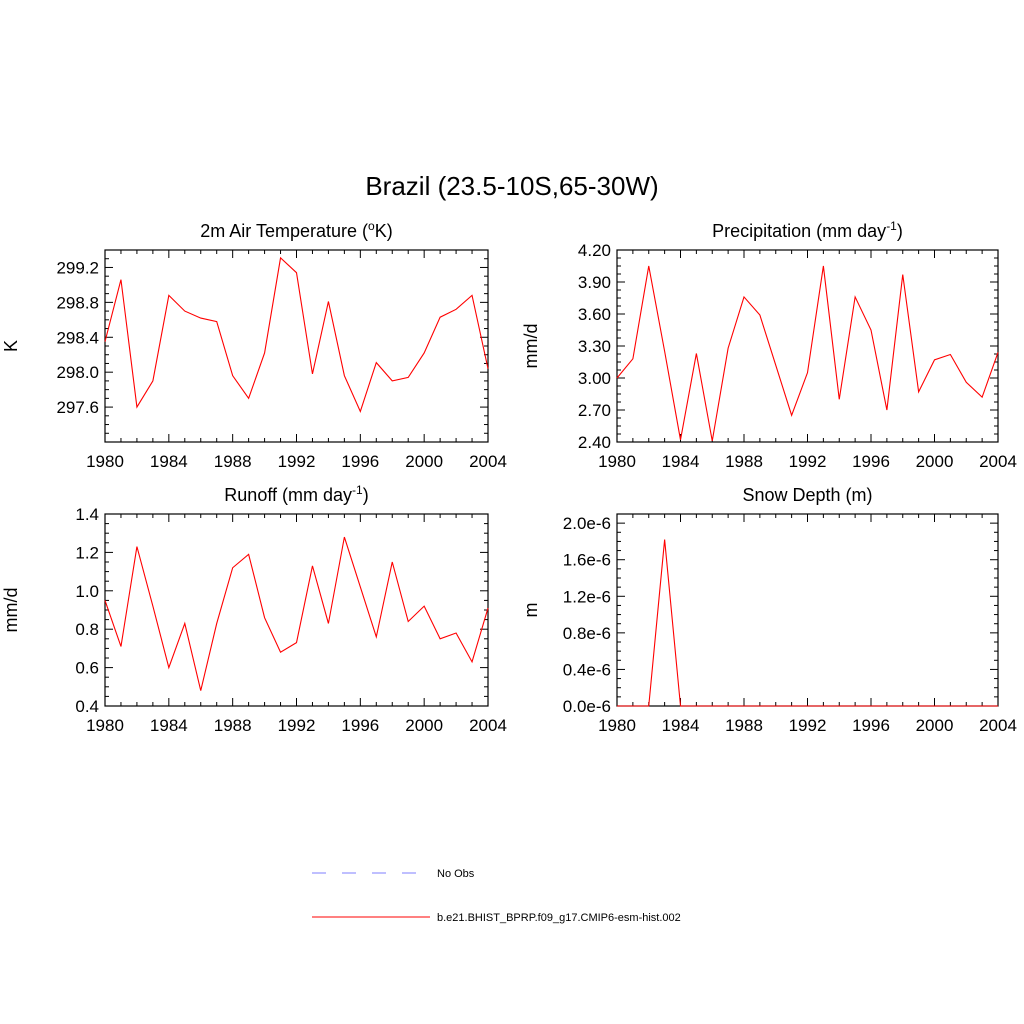 The width and height of the screenshot is (1024, 1024). I want to click on y-tick-label: 2.70, so click(594, 410).